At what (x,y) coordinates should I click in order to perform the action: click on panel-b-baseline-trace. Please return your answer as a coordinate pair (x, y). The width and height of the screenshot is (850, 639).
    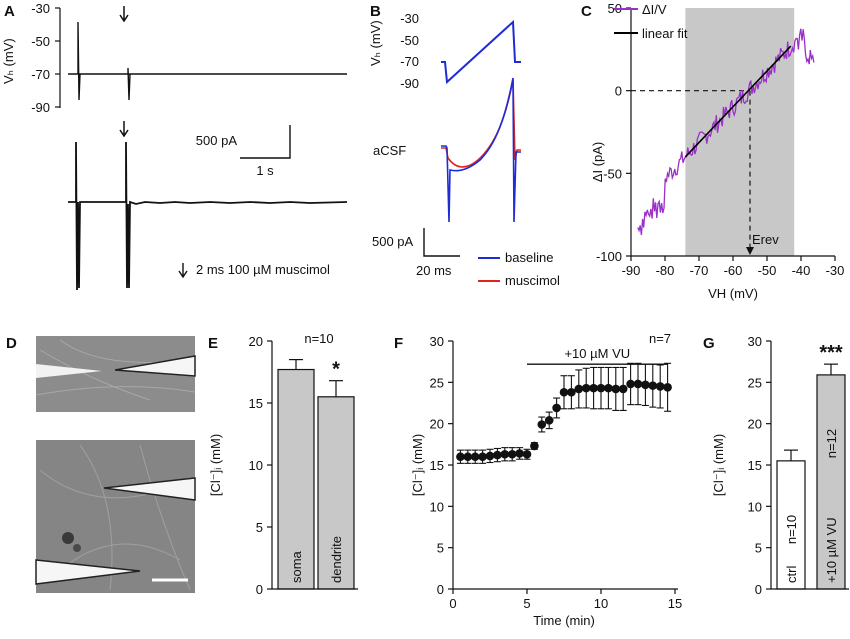
    Looking at the image, I should click on (481, 150).